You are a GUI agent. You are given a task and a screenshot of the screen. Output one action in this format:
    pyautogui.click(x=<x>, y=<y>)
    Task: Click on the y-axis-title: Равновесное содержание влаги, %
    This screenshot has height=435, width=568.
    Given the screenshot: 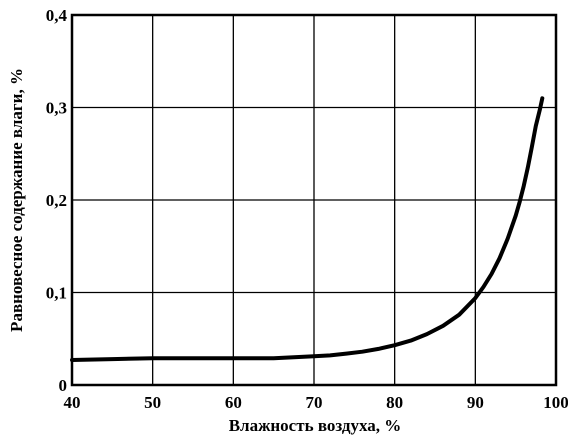 What is the action you would take?
    pyautogui.click(x=16, y=200)
    